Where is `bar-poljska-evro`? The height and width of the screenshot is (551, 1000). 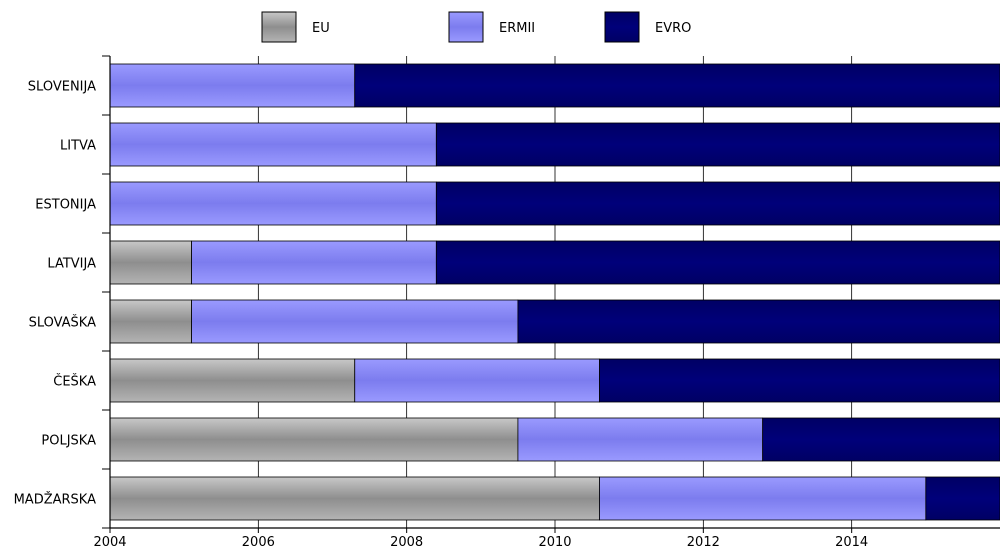 bar-poljska-evro is located at coordinates (881, 439).